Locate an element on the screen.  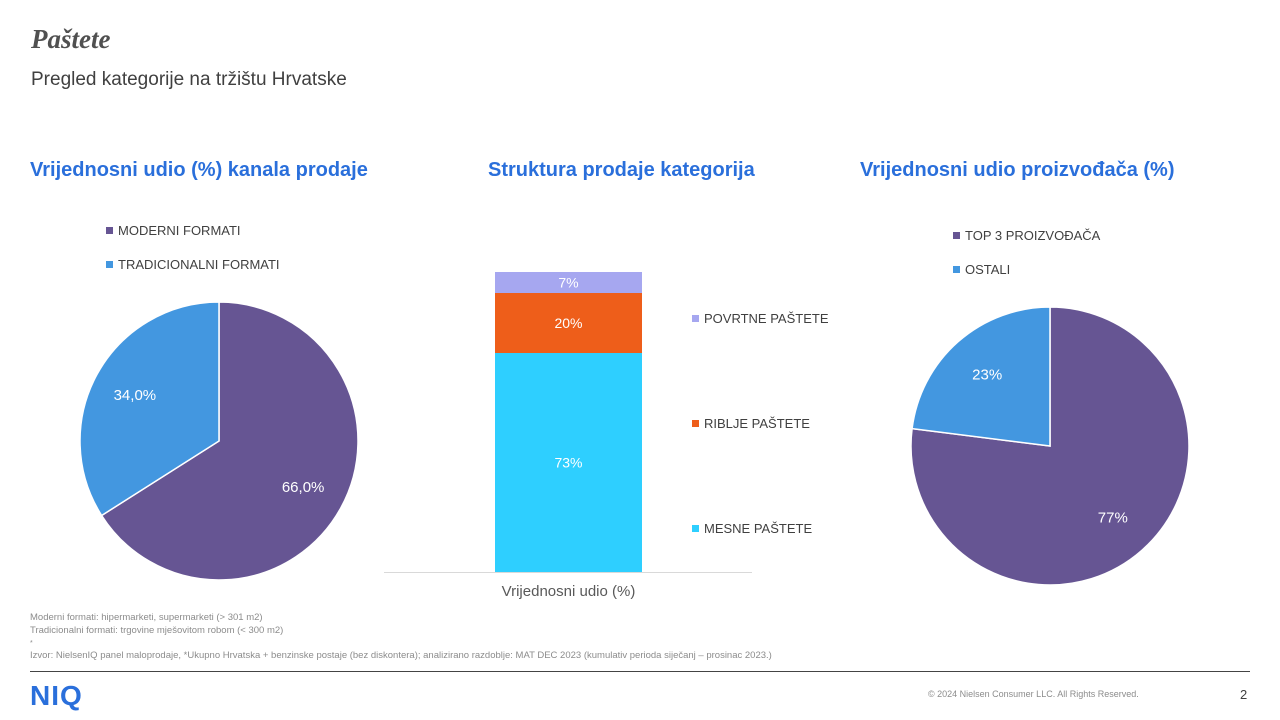
stacked-bar-chart-structure: 73% 20% 7% Vrijednosni udio (%) is located at coordinates (568, 436).